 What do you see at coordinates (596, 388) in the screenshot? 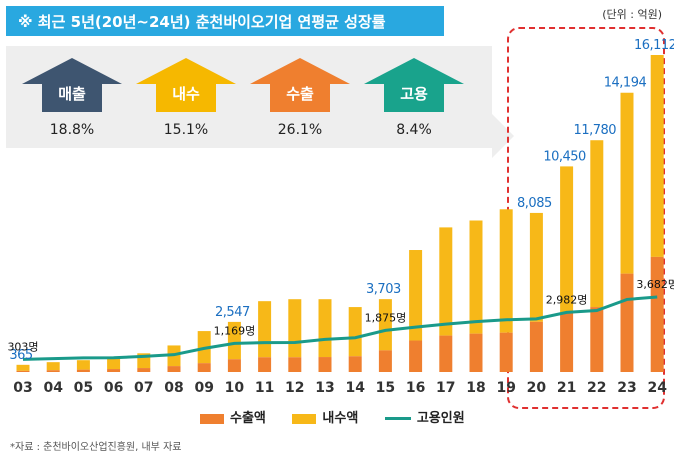
I see `x-tick-label: 22` at bounding box center [596, 388].